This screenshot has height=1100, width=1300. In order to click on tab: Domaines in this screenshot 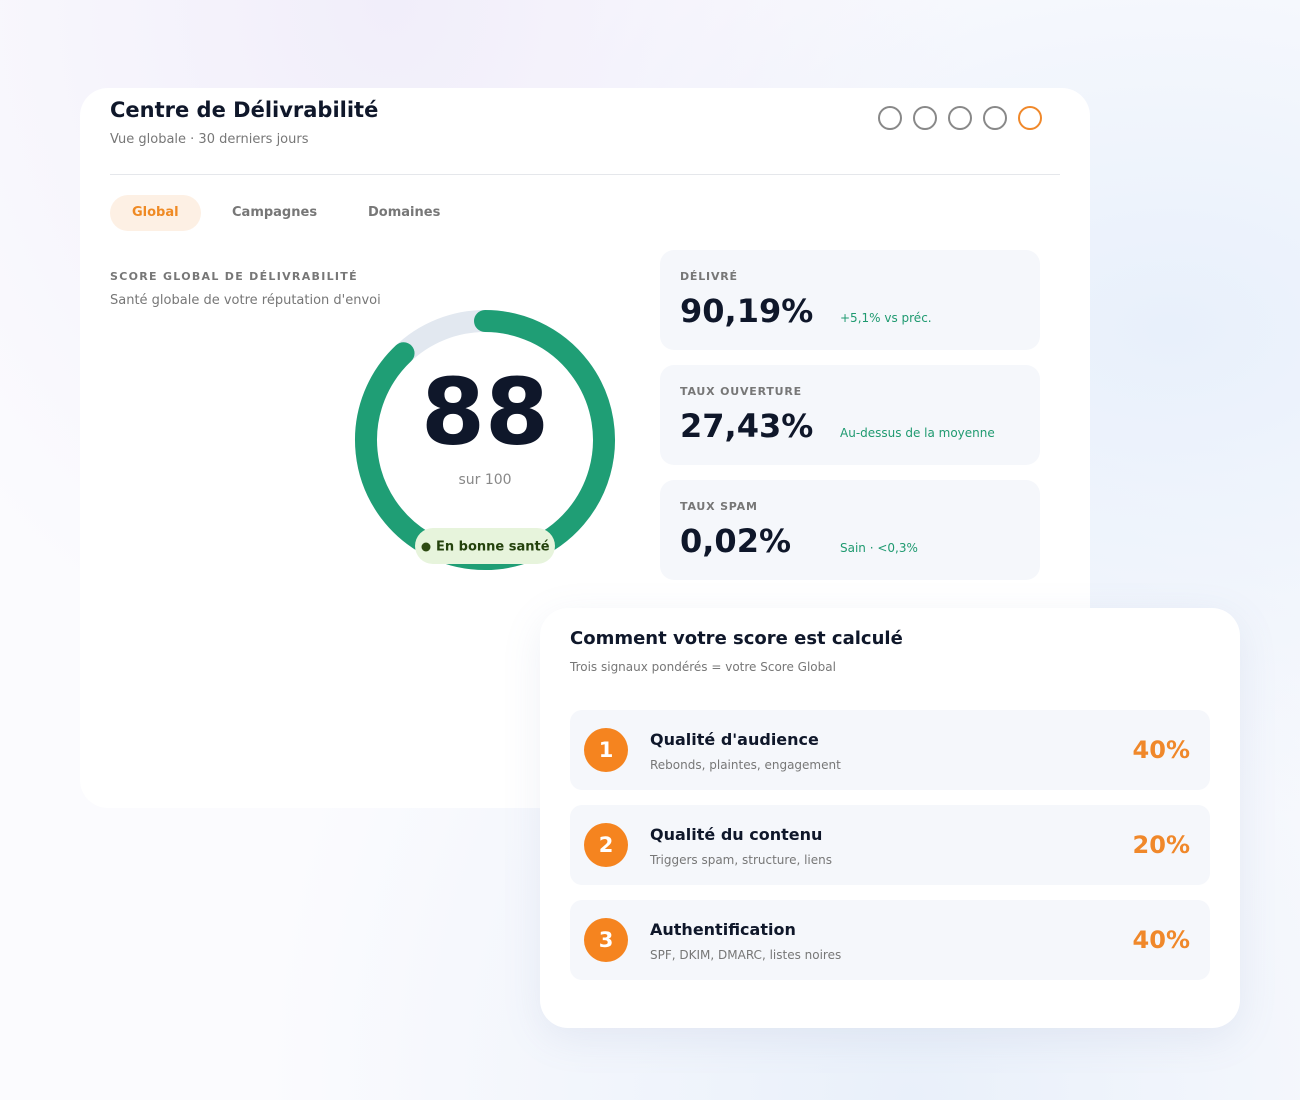, I will do `click(404, 212)`.